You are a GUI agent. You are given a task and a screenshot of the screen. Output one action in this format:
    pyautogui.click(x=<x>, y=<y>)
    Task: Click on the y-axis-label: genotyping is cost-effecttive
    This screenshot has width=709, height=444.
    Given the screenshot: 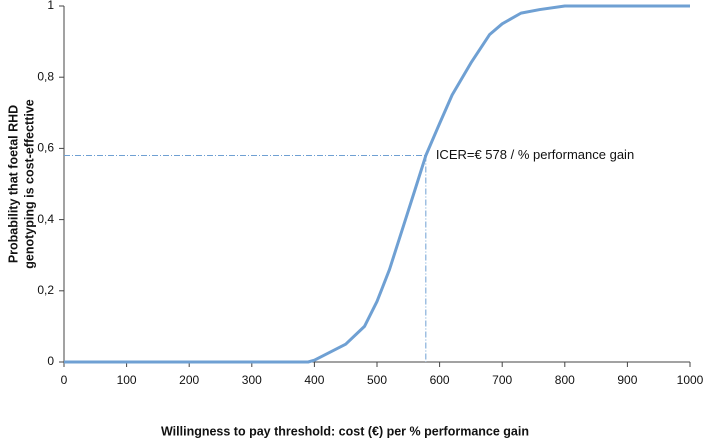 What is the action you would take?
    pyautogui.click(x=29, y=184)
    